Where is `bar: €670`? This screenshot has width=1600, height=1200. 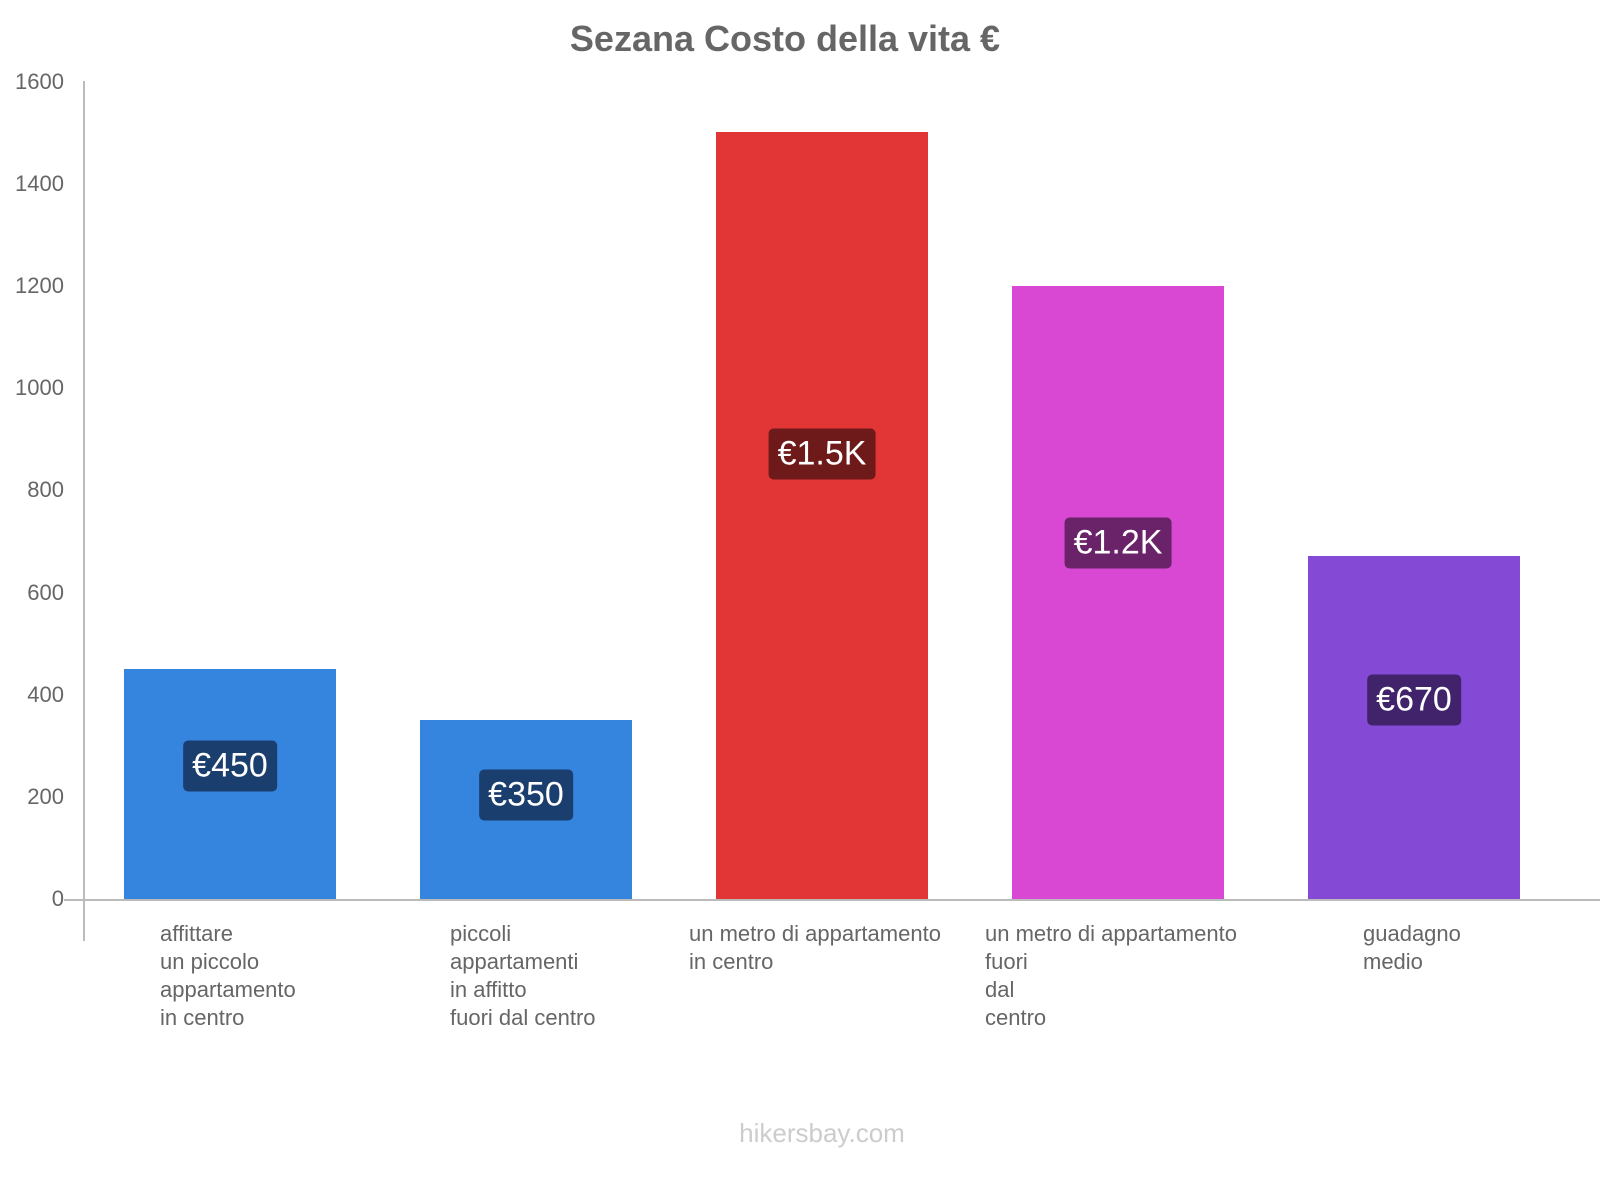
bar: €670 is located at coordinates (1414, 727).